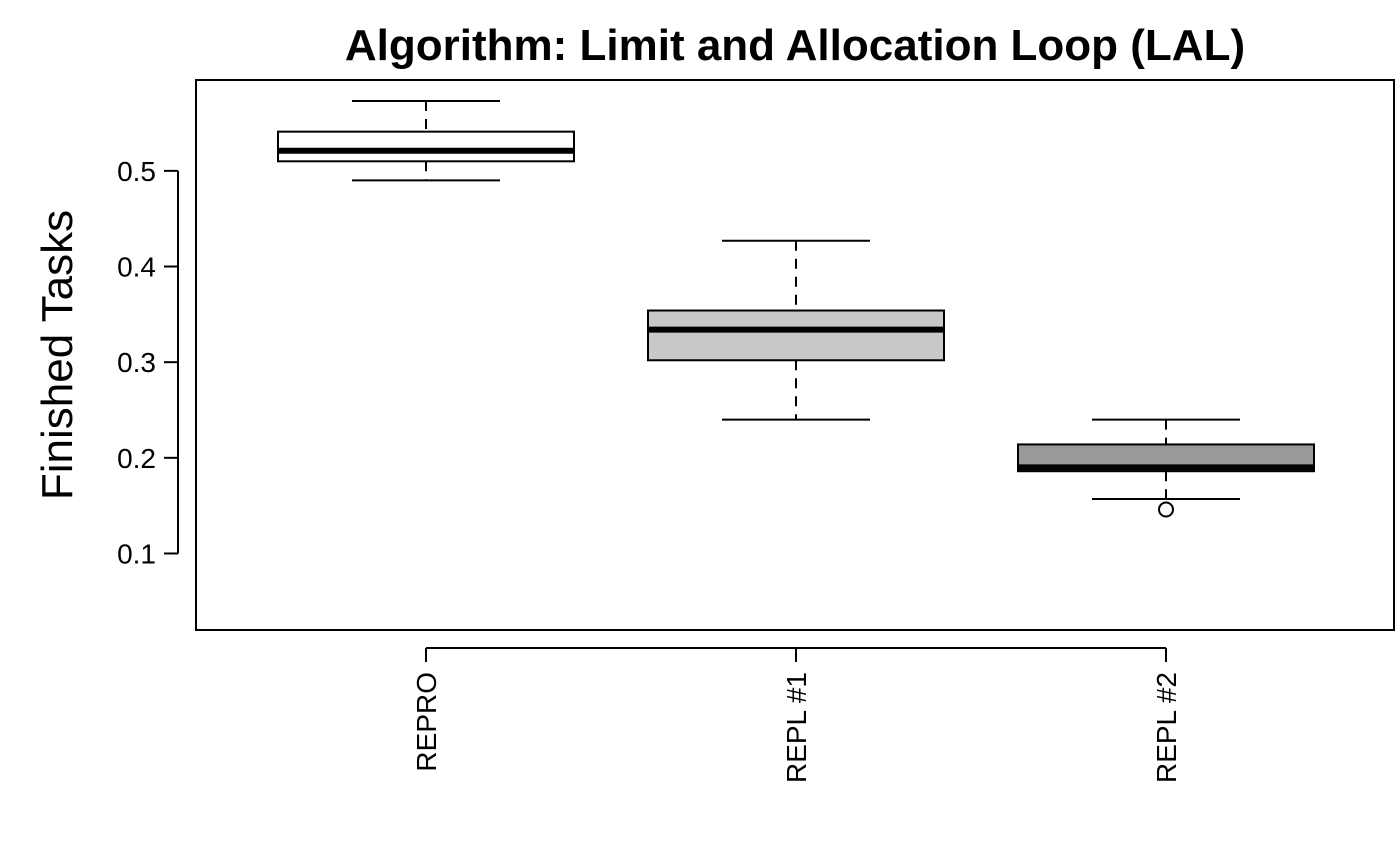 Image resolution: width=1400 pixels, height=865 pixels. Describe the element at coordinates (136, 553) in the screenshot. I see `y-tick-label: 0.1` at that location.